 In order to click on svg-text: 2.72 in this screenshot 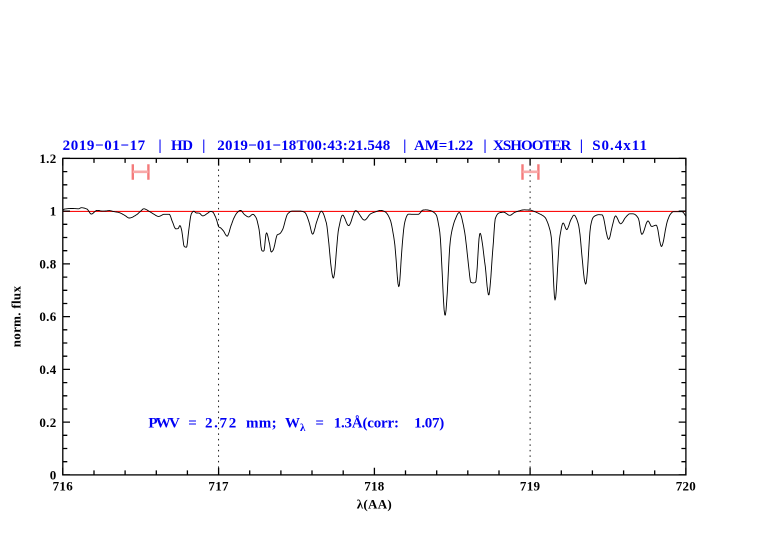, I will do `click(221, 423)`.